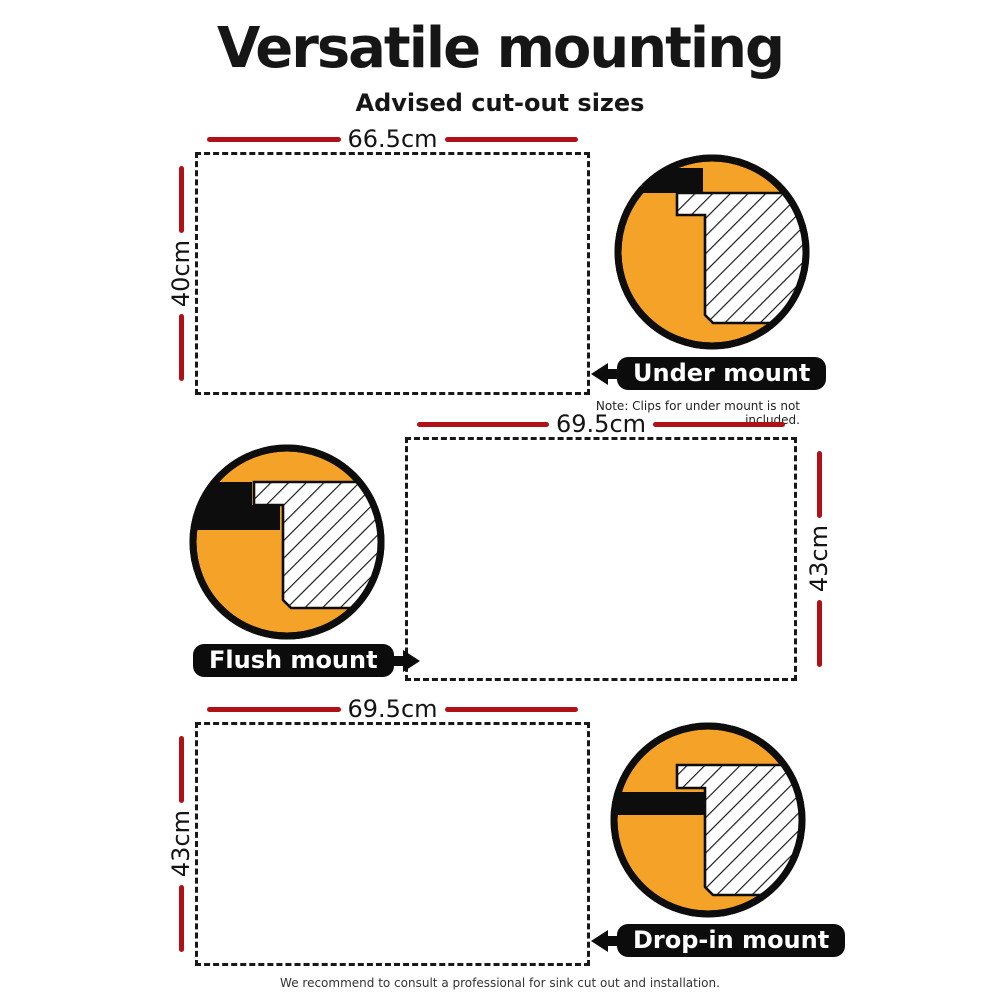 This screenshot has width=1000, height=1000. I want to click on dropin-mount-label: Drop-in mount, so click(731, 940).